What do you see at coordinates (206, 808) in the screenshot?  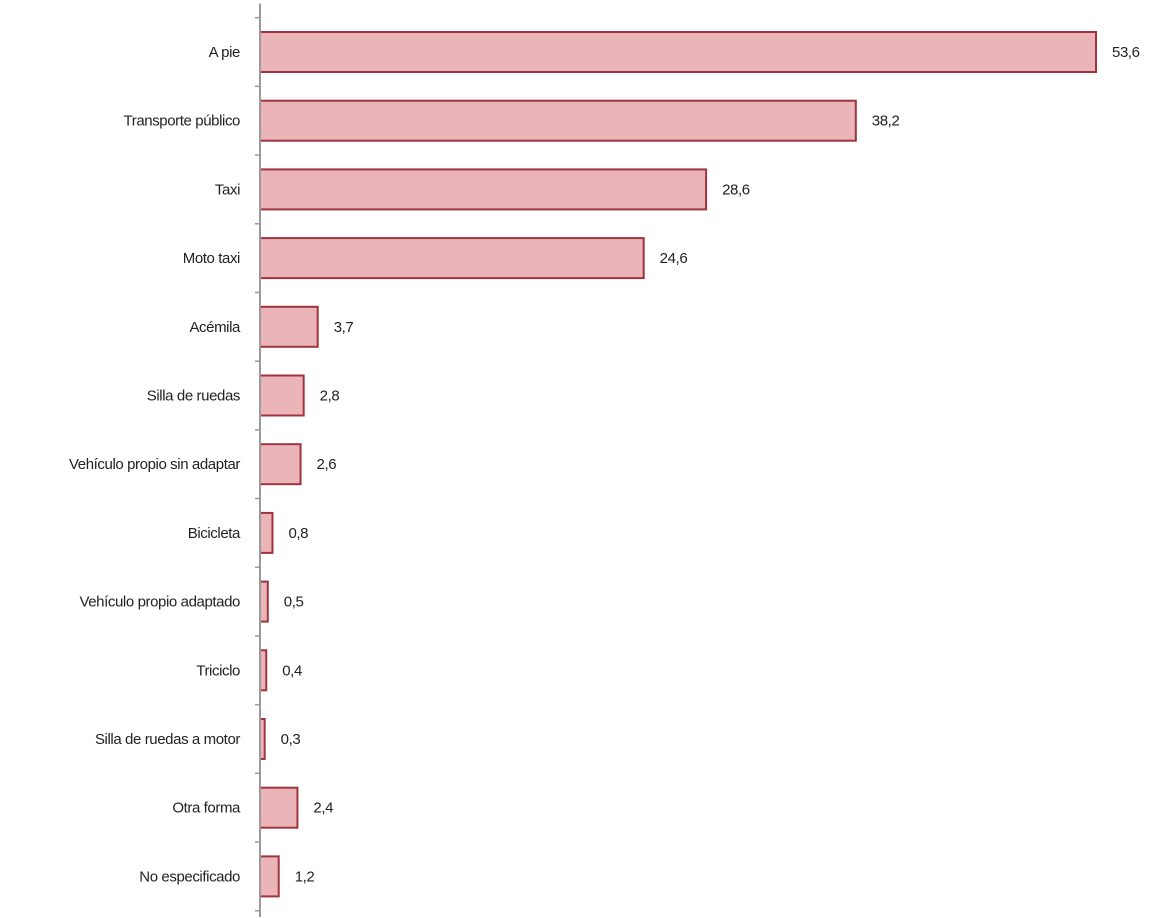 I see `category-label: Otra forma` at bounding box center [206, 808].